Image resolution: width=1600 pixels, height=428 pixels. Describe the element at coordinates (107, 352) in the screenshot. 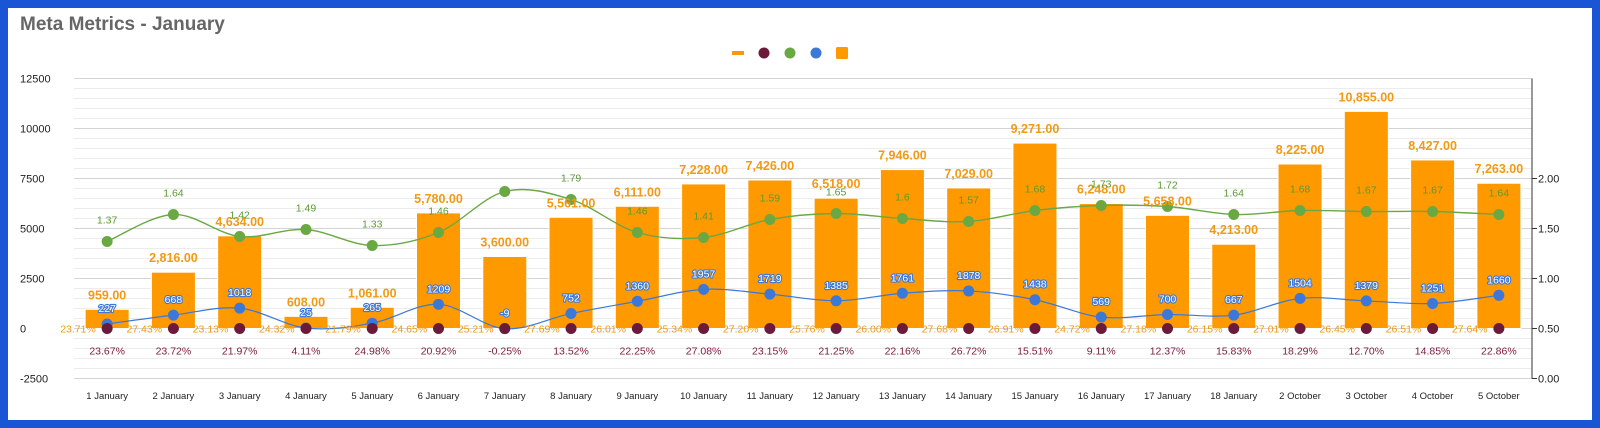

I see `percent-row-label: 23.67%` at that location.